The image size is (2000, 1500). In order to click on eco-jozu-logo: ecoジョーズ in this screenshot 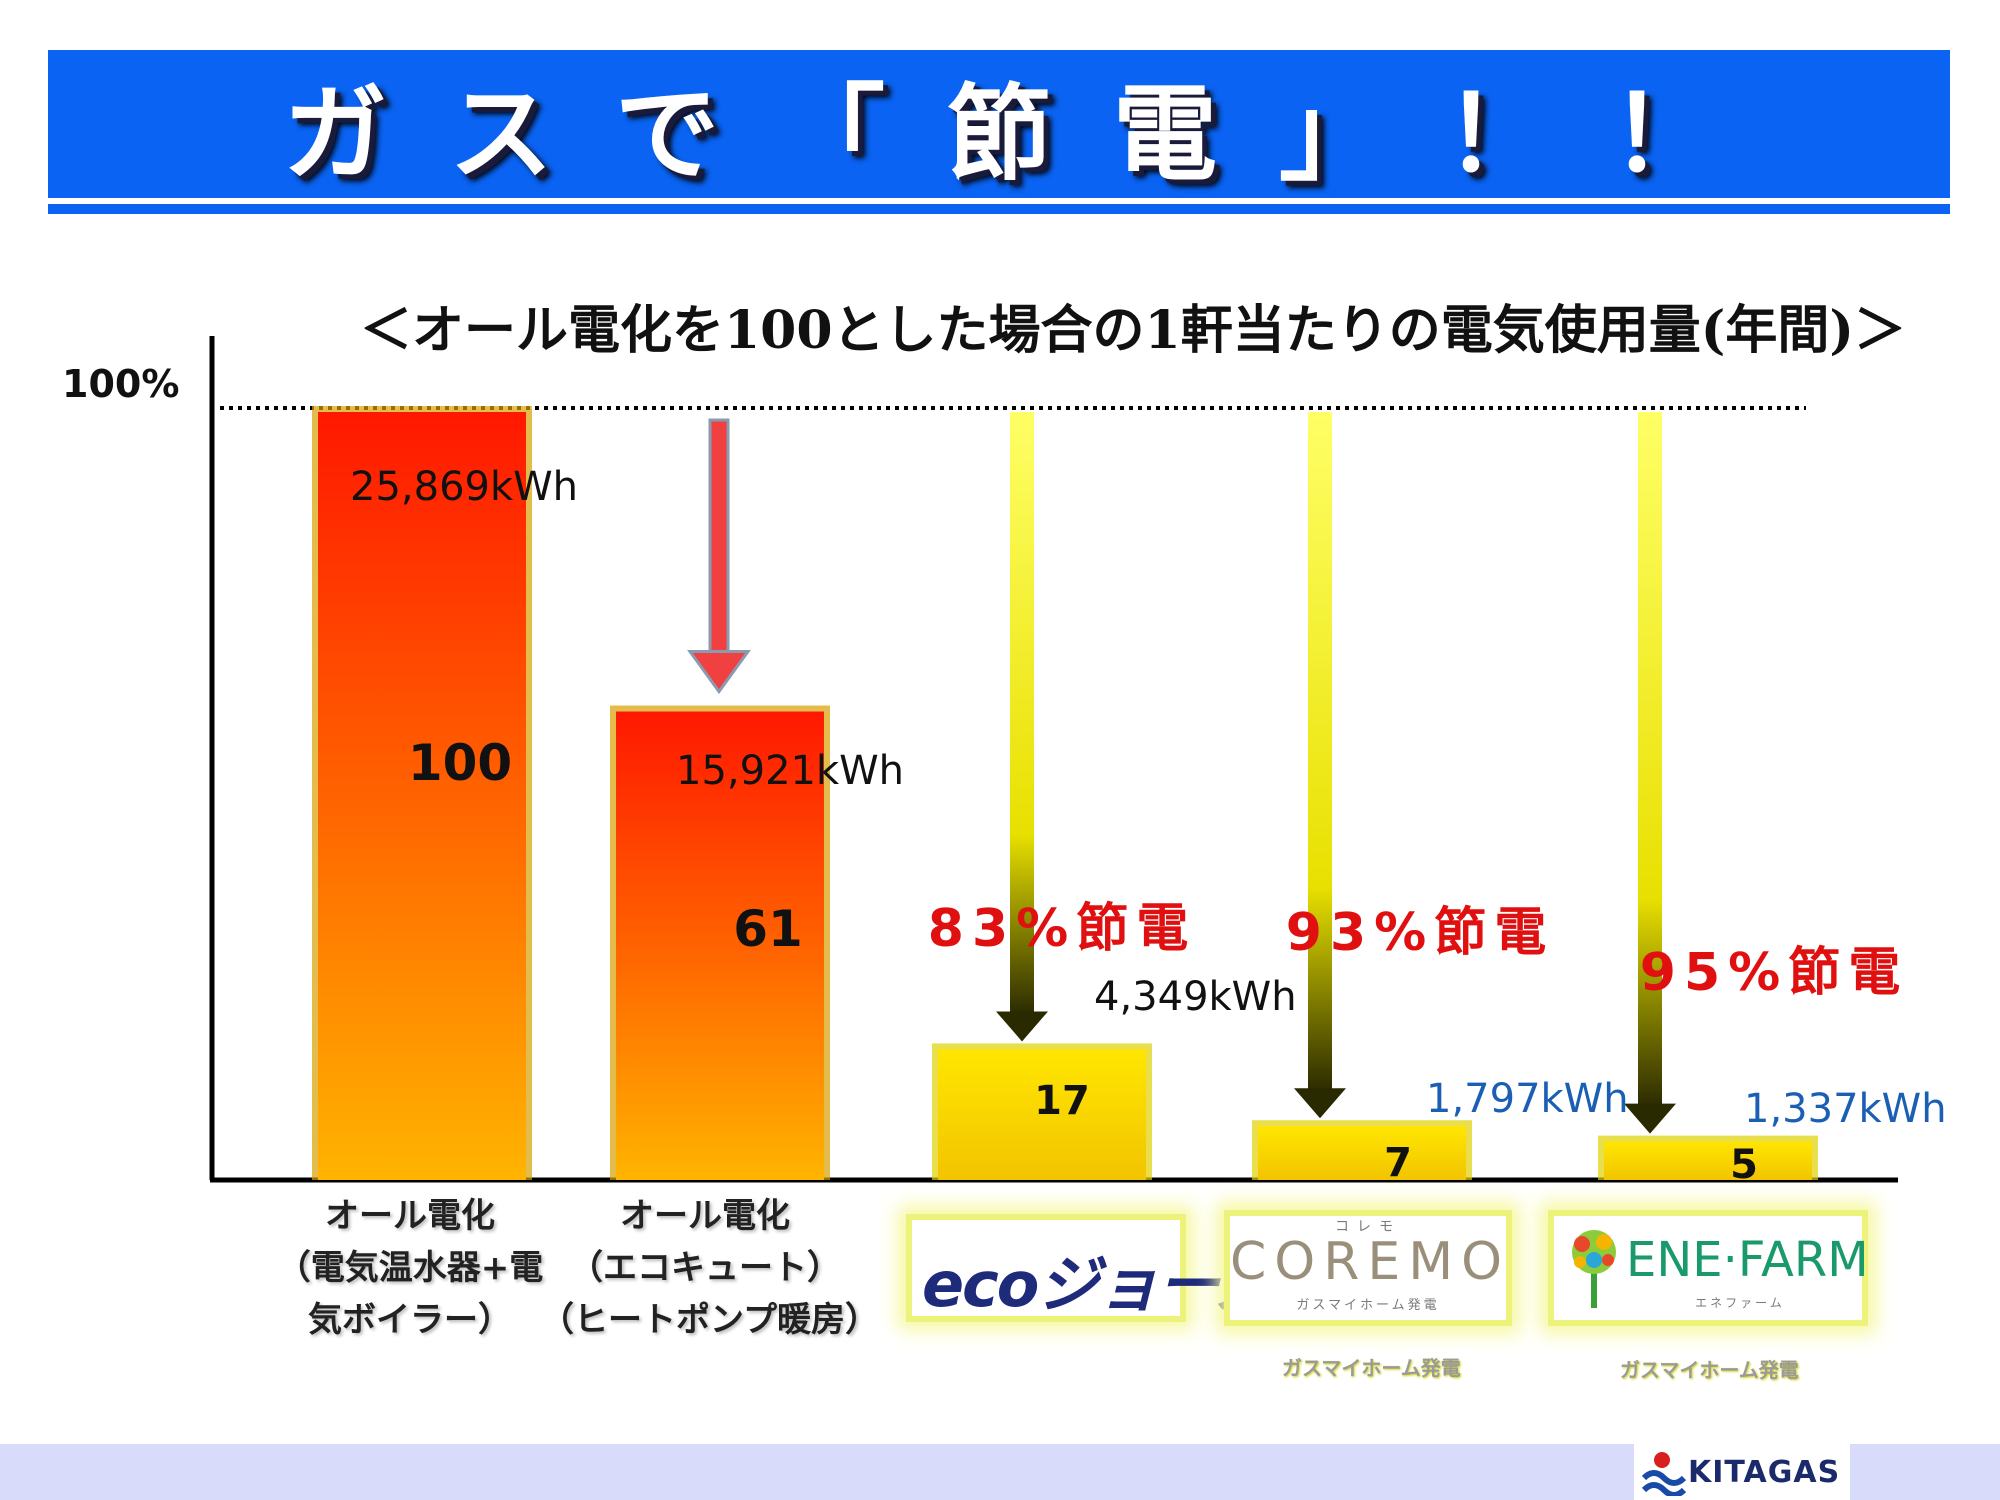, I will do `click(1091, 1268)`.